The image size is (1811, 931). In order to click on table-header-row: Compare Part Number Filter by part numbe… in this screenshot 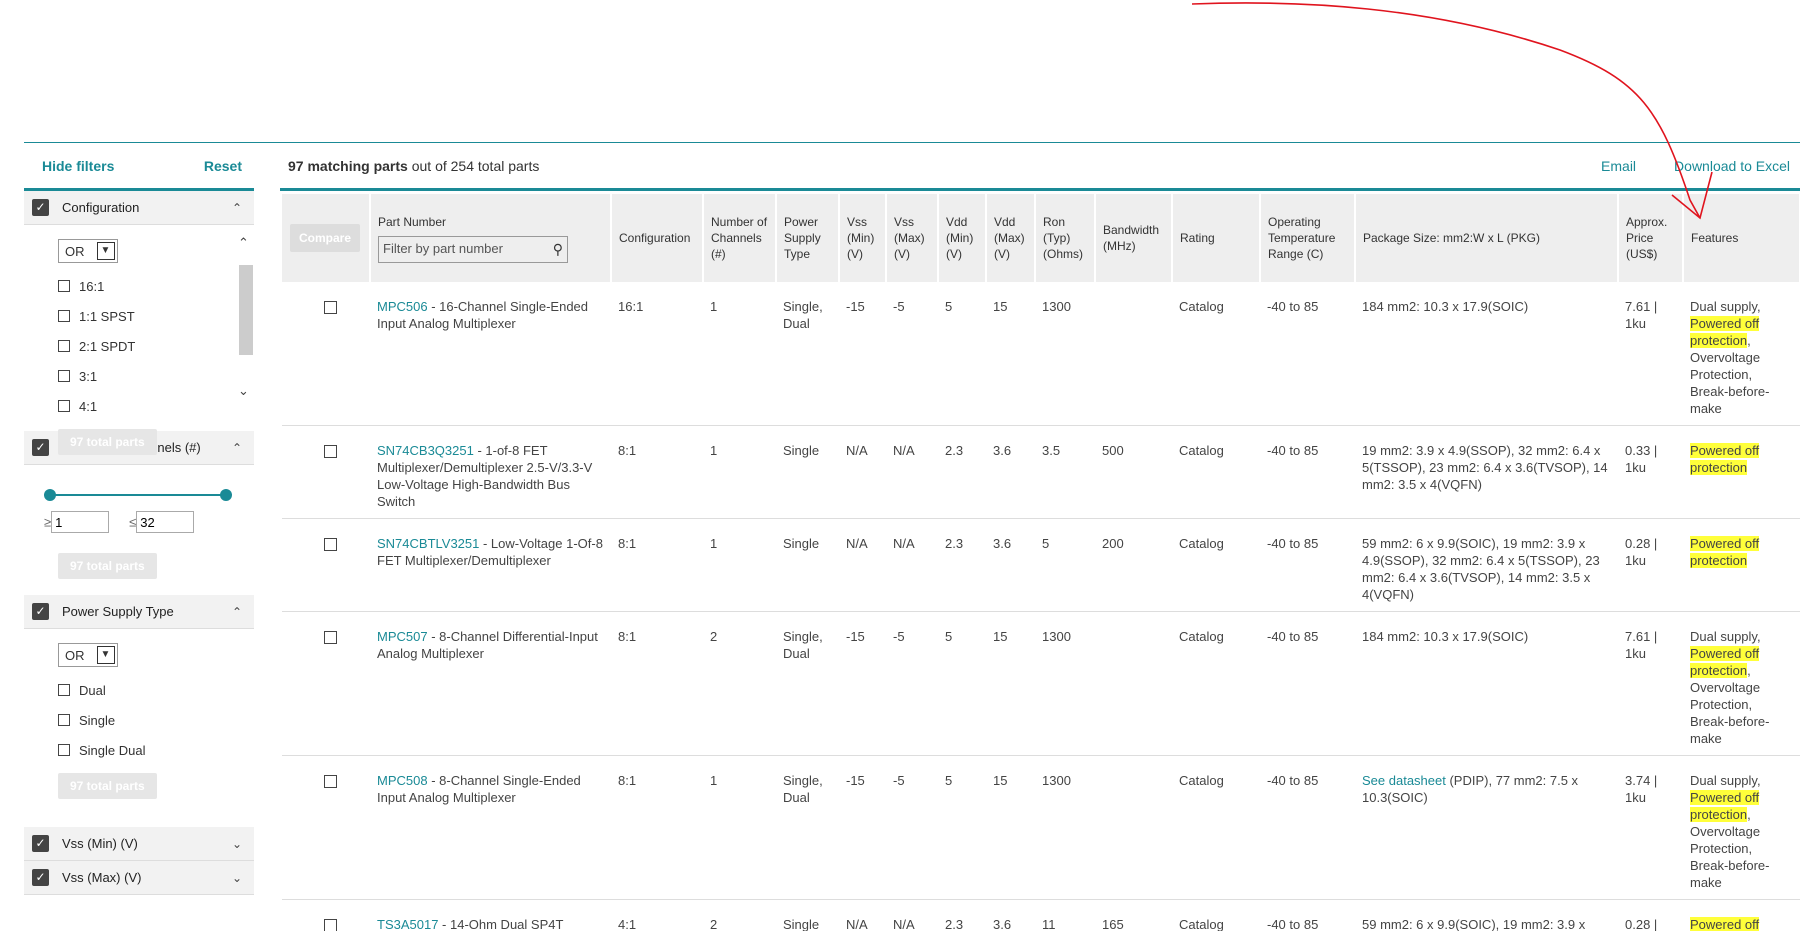, I will do `click(1041, 238)`.